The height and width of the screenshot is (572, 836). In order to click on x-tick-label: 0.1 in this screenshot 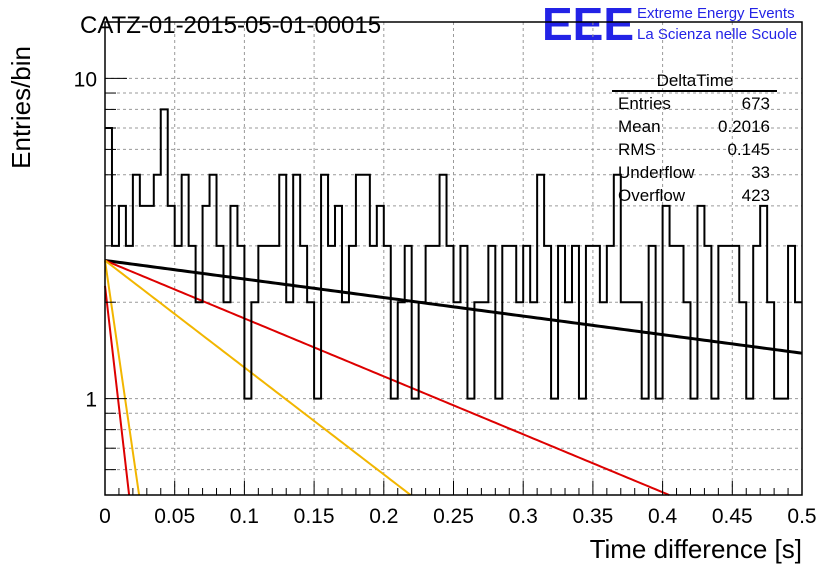, I will do `click(244, 516)`.